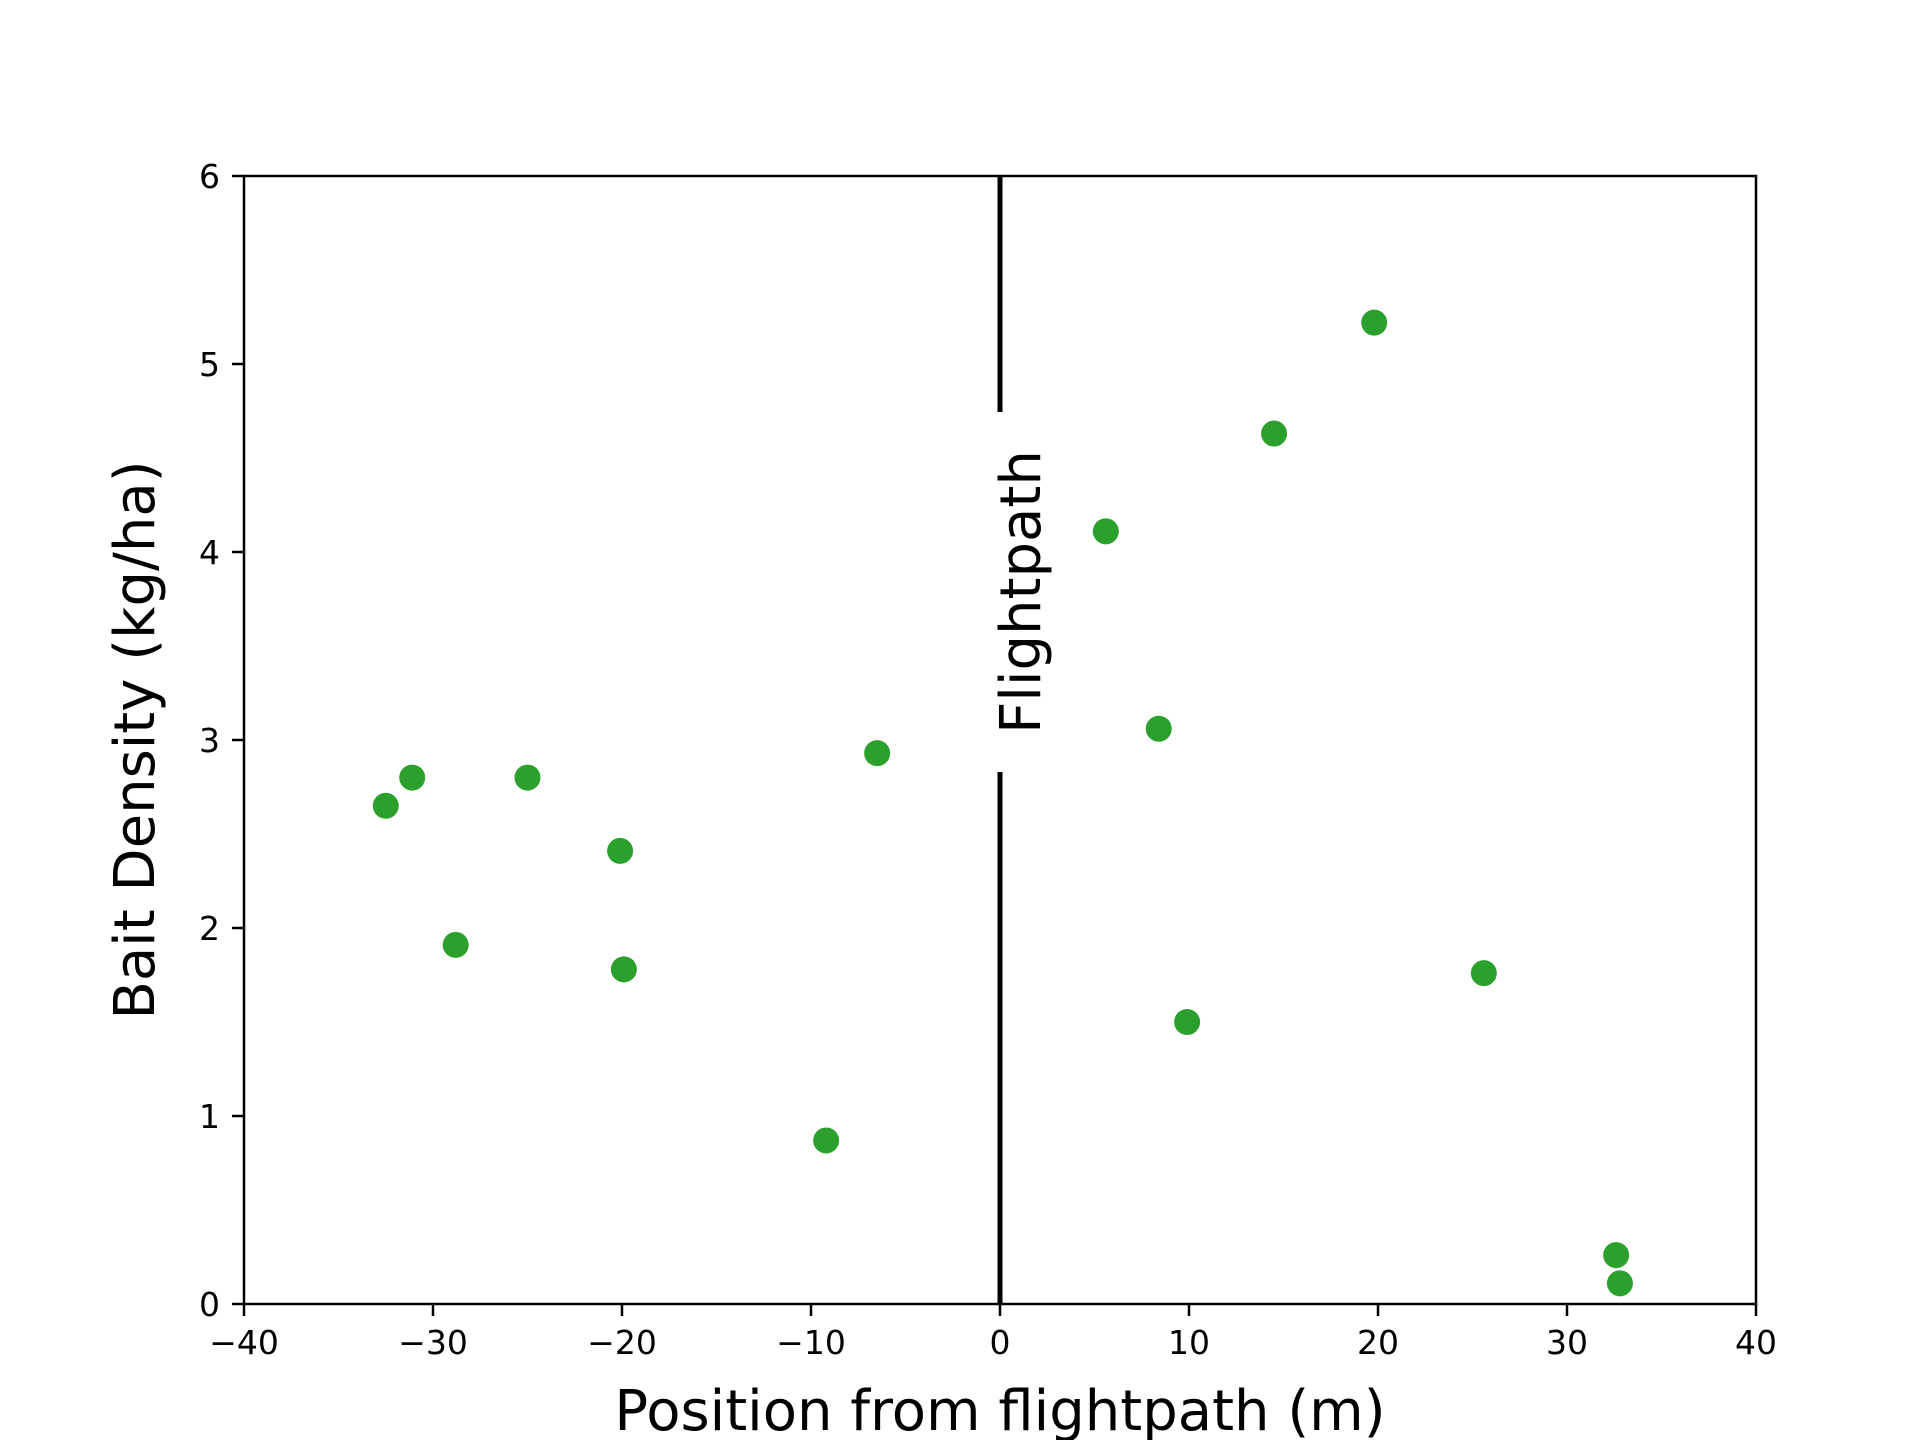 This screenshot has height=1440, width=1920. What do you see at coordinates (1567, 1342) in the screenshot?
I see `x-tick-label: 30` at bounding box center [1567, 1342].